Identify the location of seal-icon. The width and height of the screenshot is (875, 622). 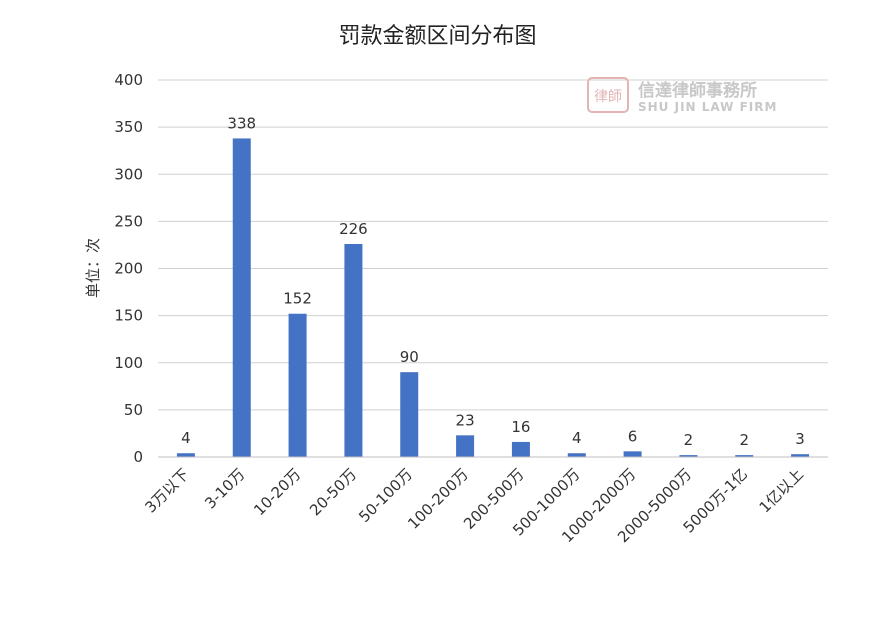
(608, 95).